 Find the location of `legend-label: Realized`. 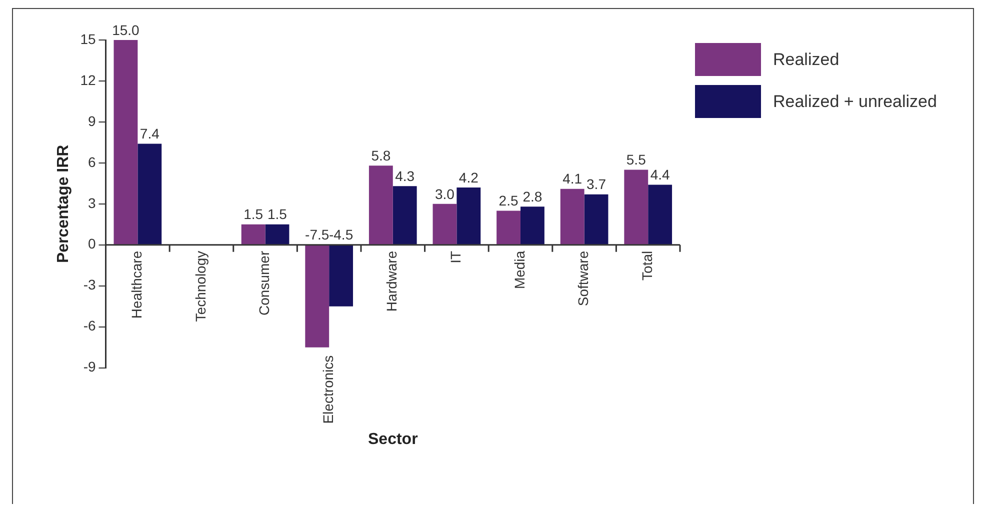

legend-label: Realized is located at coordinates (806, 60).